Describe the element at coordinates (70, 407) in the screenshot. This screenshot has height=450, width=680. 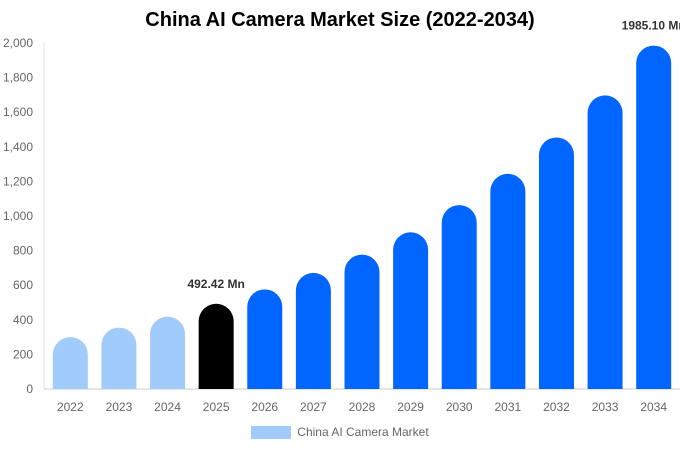
I see `x-tick-label: 2022` at that location.